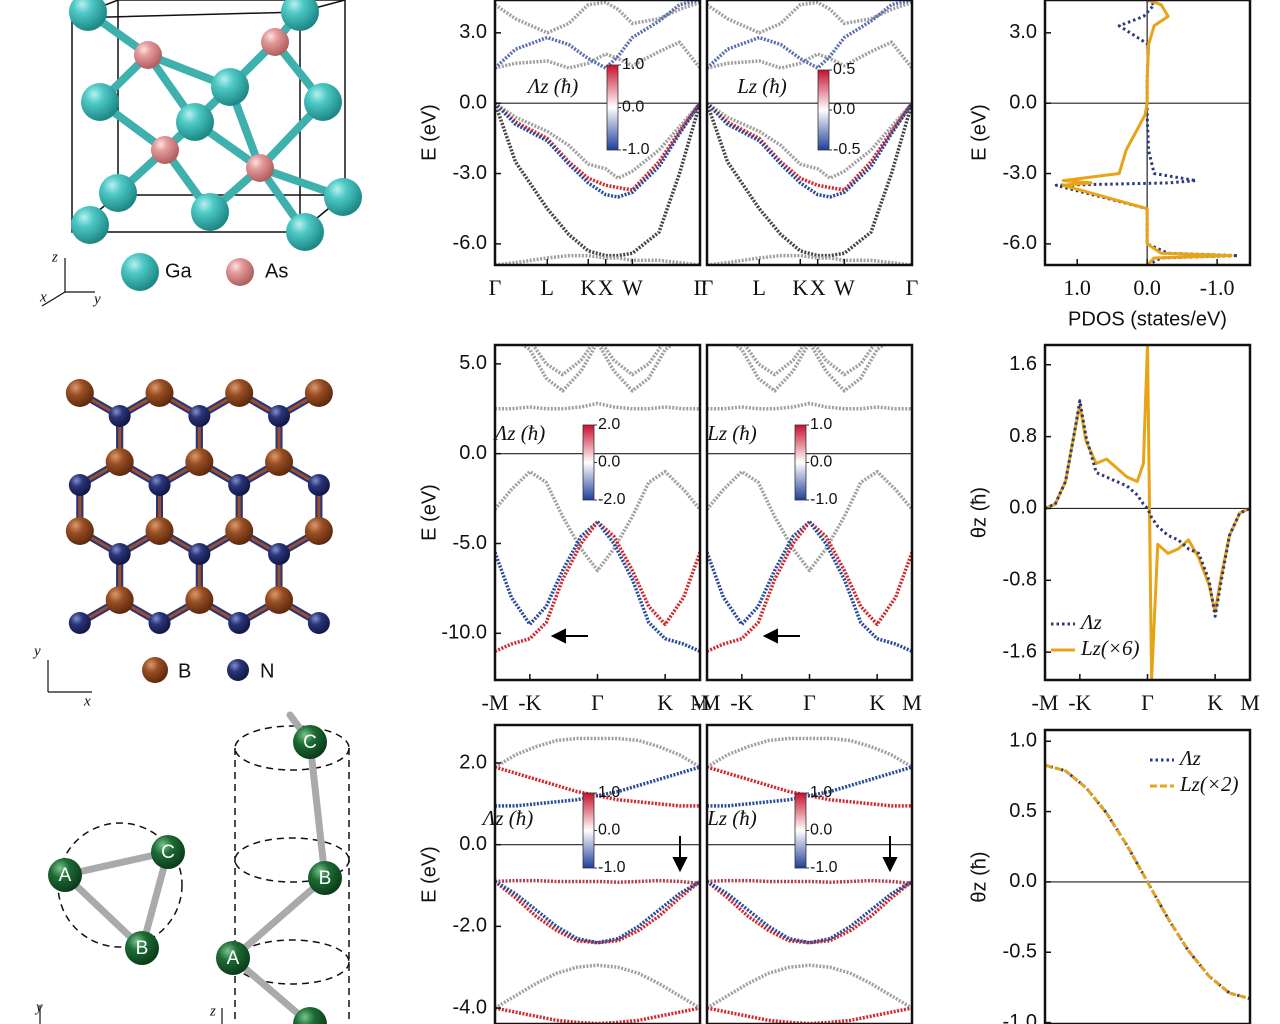  I want to click on y-tick-label: -1.0, so click(1020, 1017).